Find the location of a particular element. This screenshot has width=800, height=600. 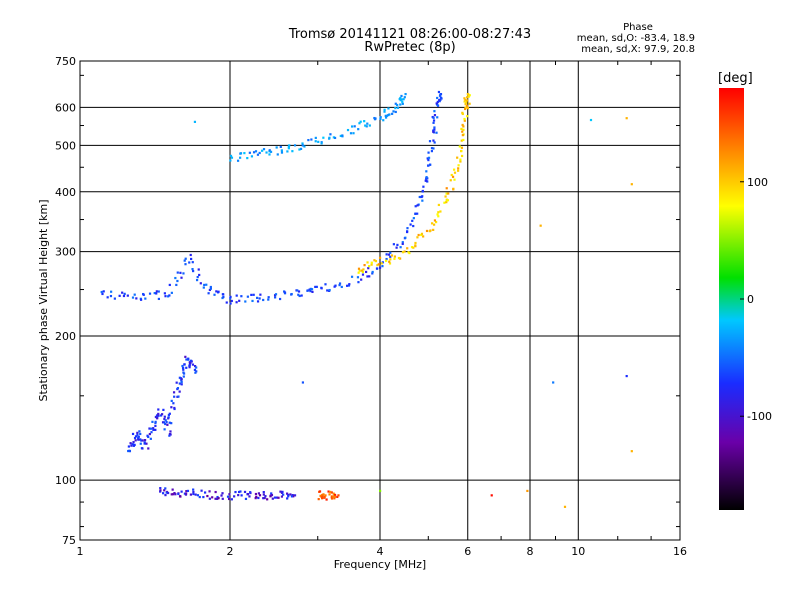

chart-subtitle: RwPretec (8p) is located at coordinates (410, 47).